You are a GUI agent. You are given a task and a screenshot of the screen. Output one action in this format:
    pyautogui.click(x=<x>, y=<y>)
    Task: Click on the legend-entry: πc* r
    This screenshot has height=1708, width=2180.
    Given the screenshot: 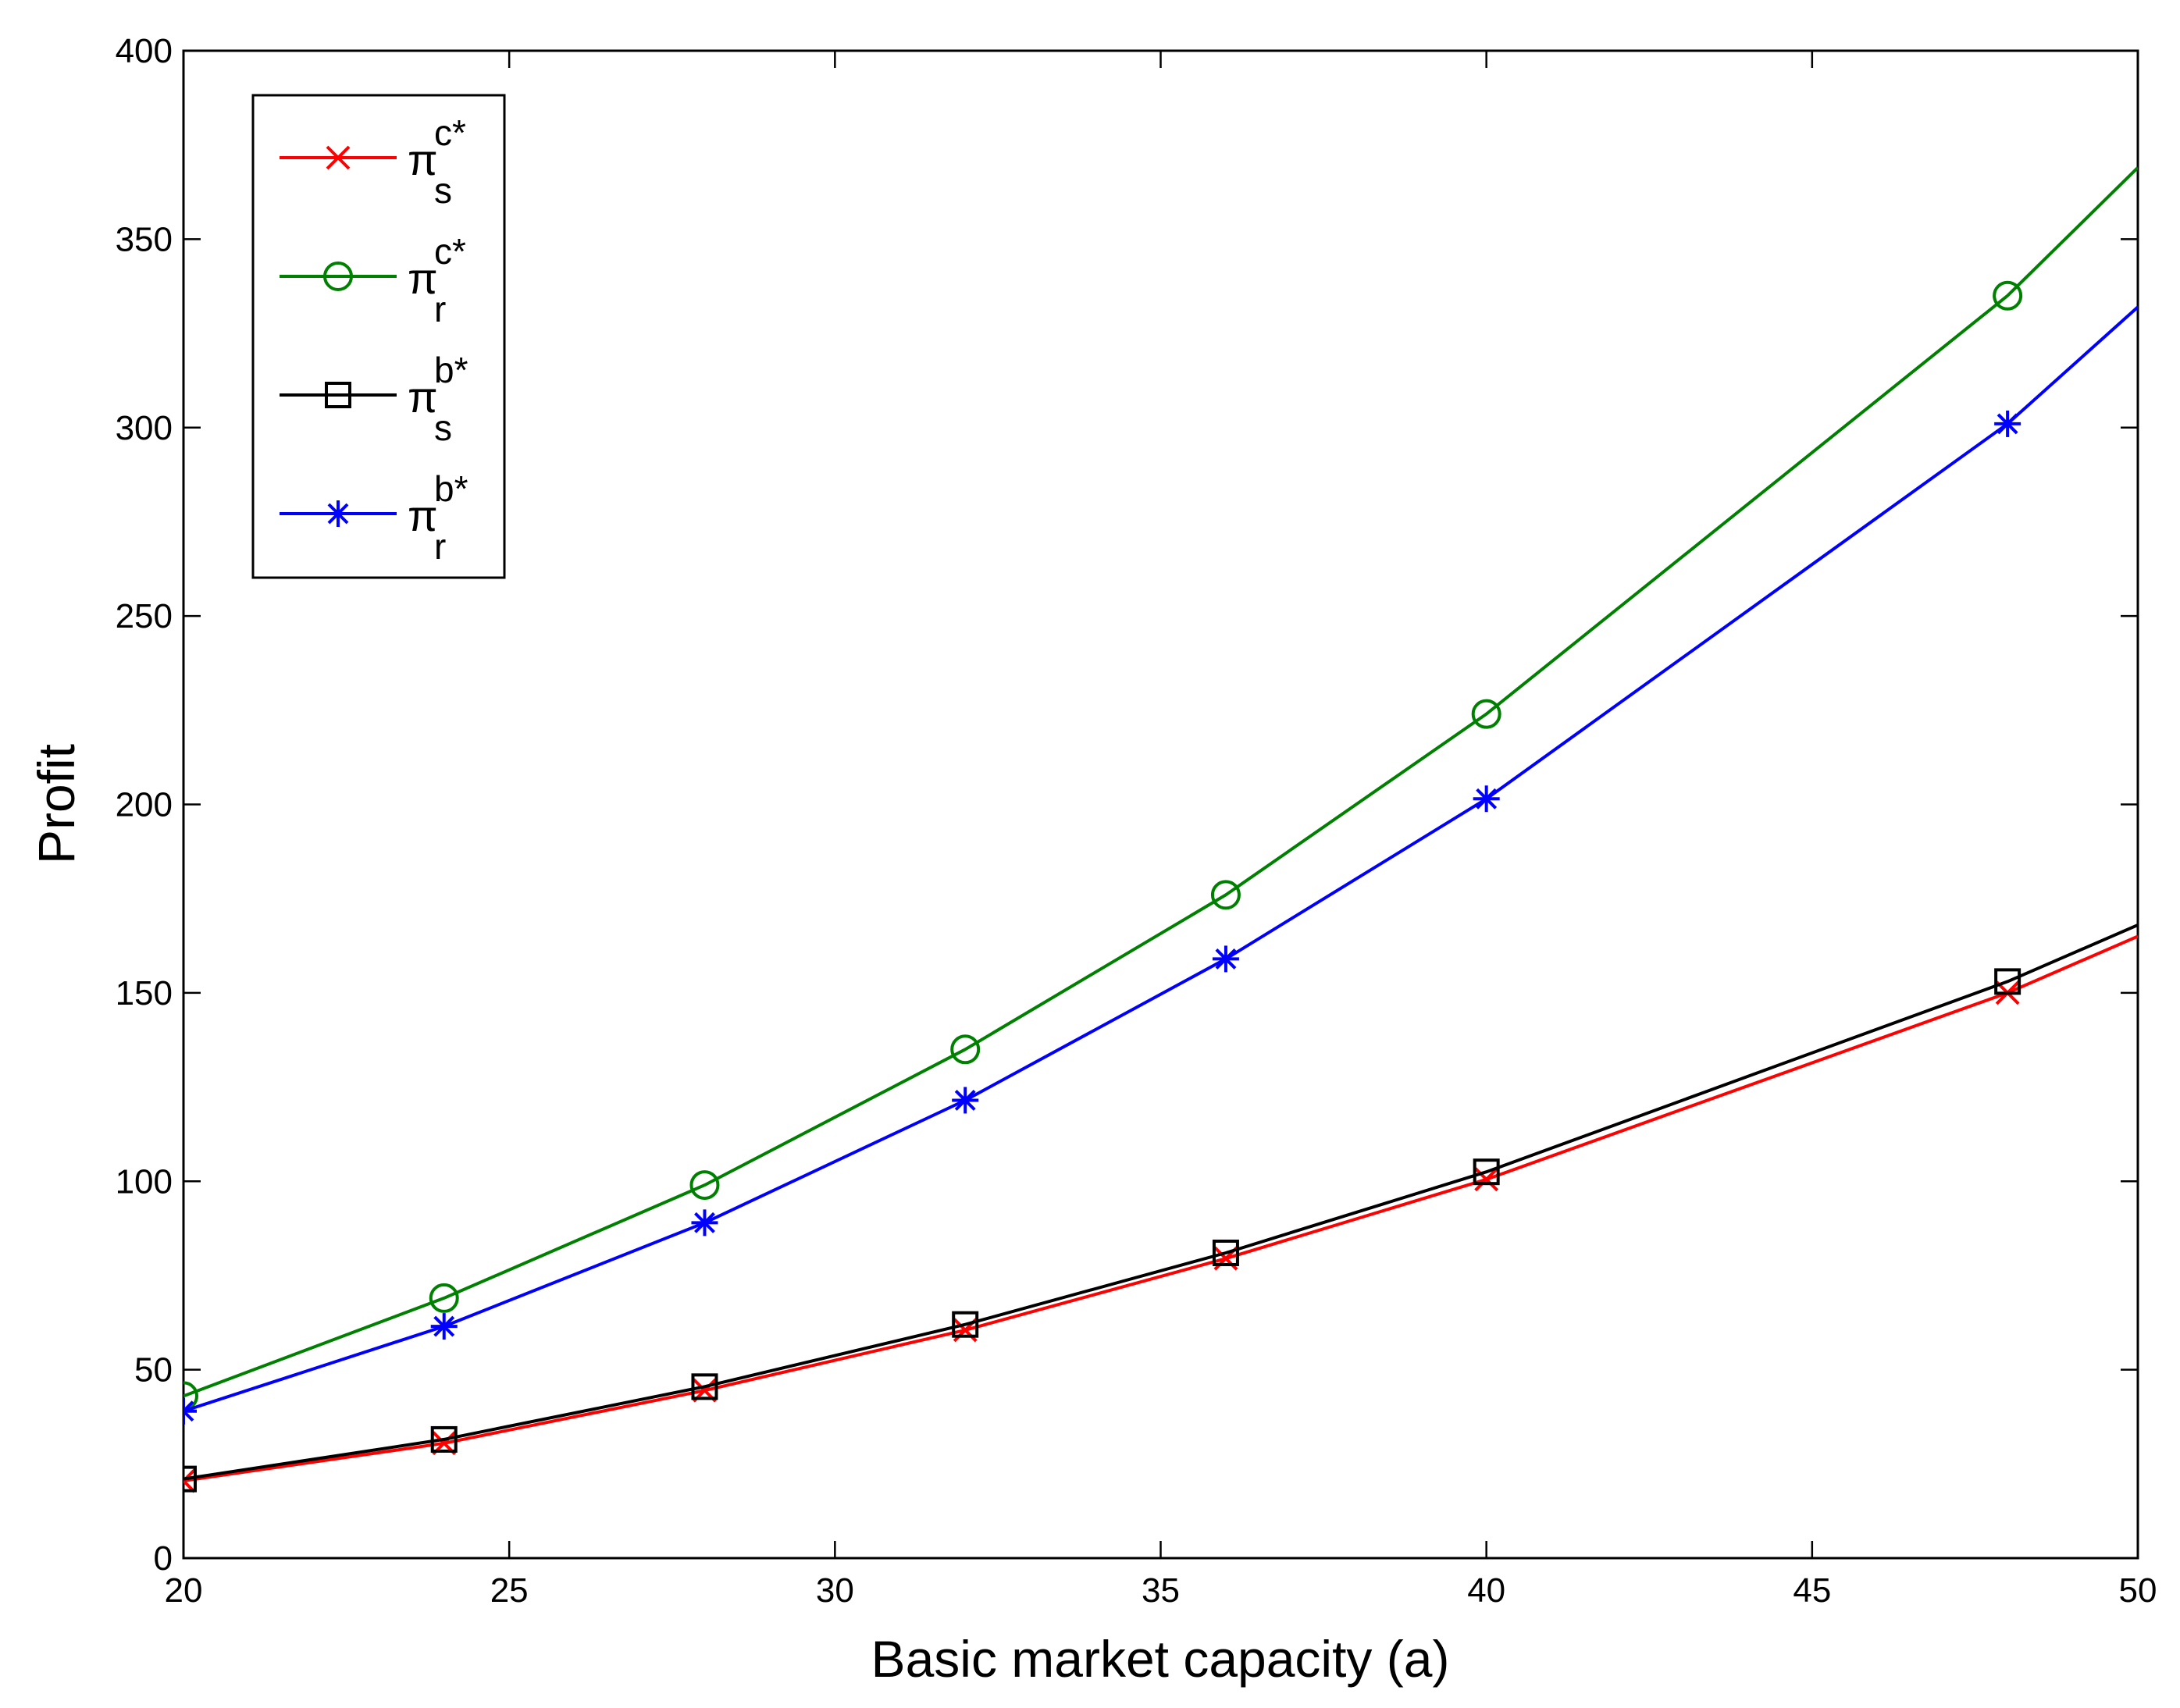 What is the action you would take?
    pyautogui.click(x=373, y=280)
    